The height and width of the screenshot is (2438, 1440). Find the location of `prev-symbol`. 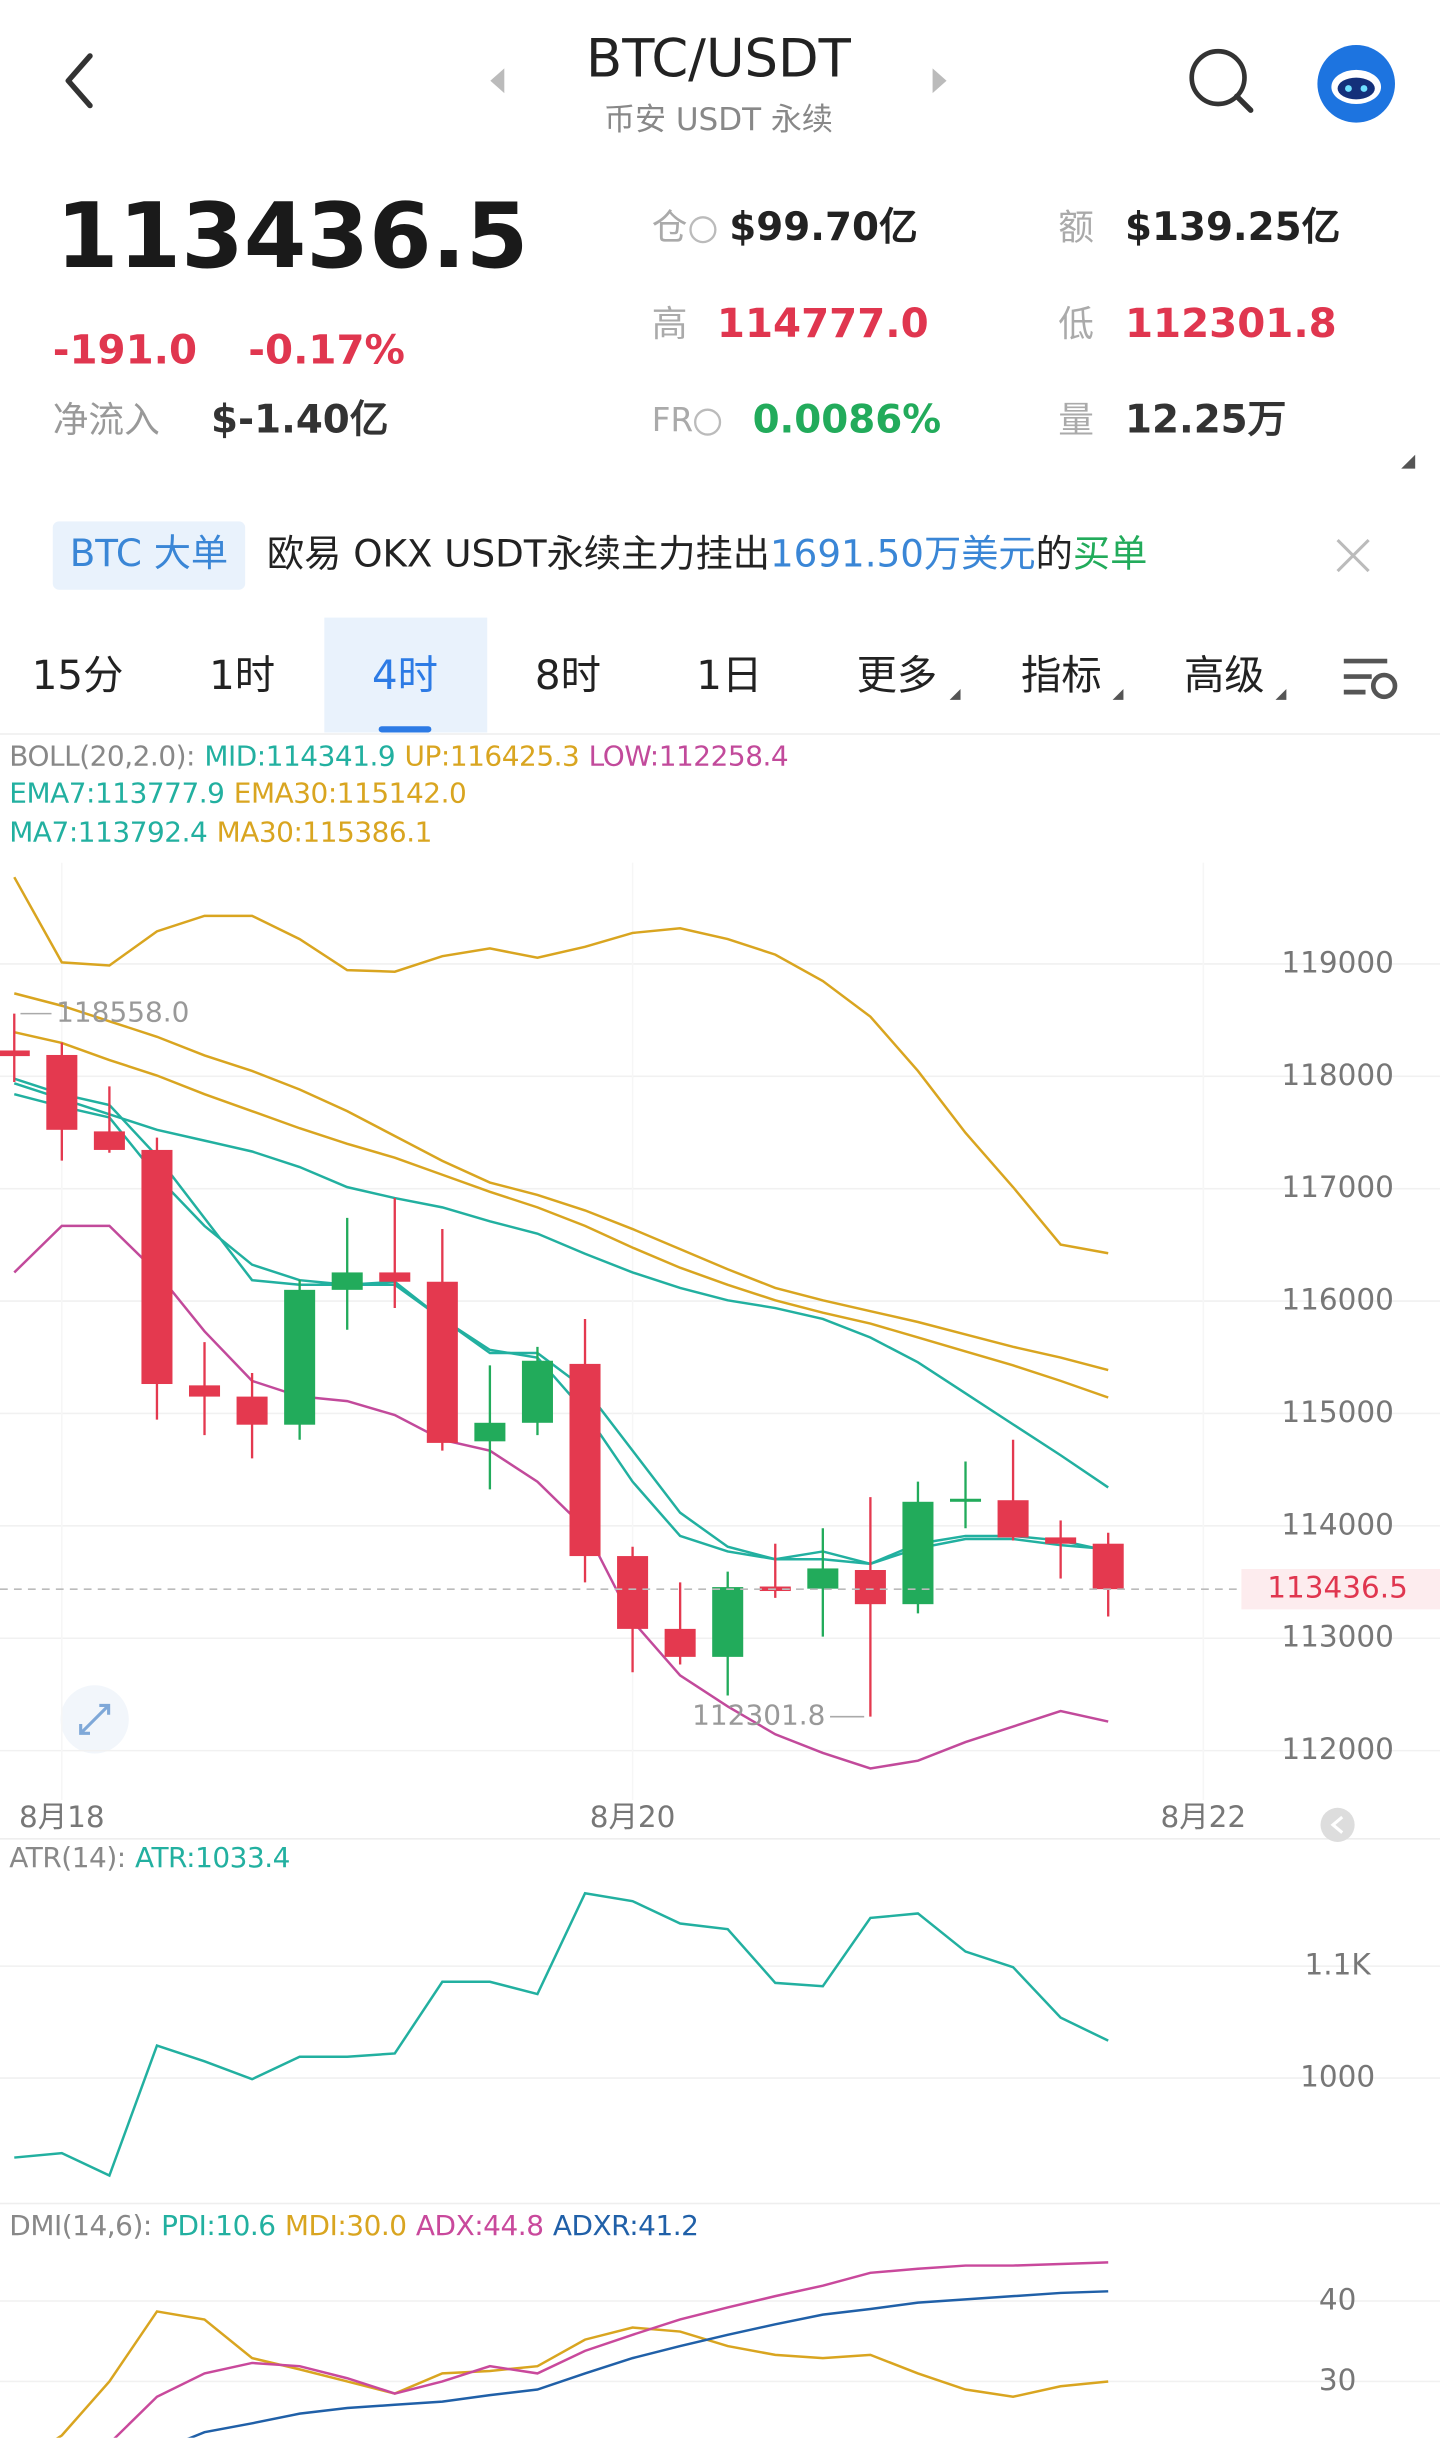

prev-symbol is located at coordinates (497, 81).